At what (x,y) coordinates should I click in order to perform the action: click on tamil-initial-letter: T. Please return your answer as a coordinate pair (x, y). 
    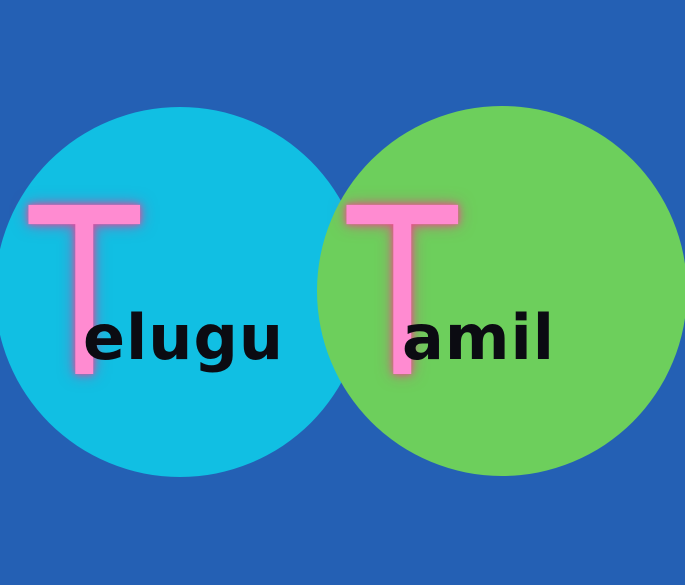
    Looking at the image, I should click on (402, 294).